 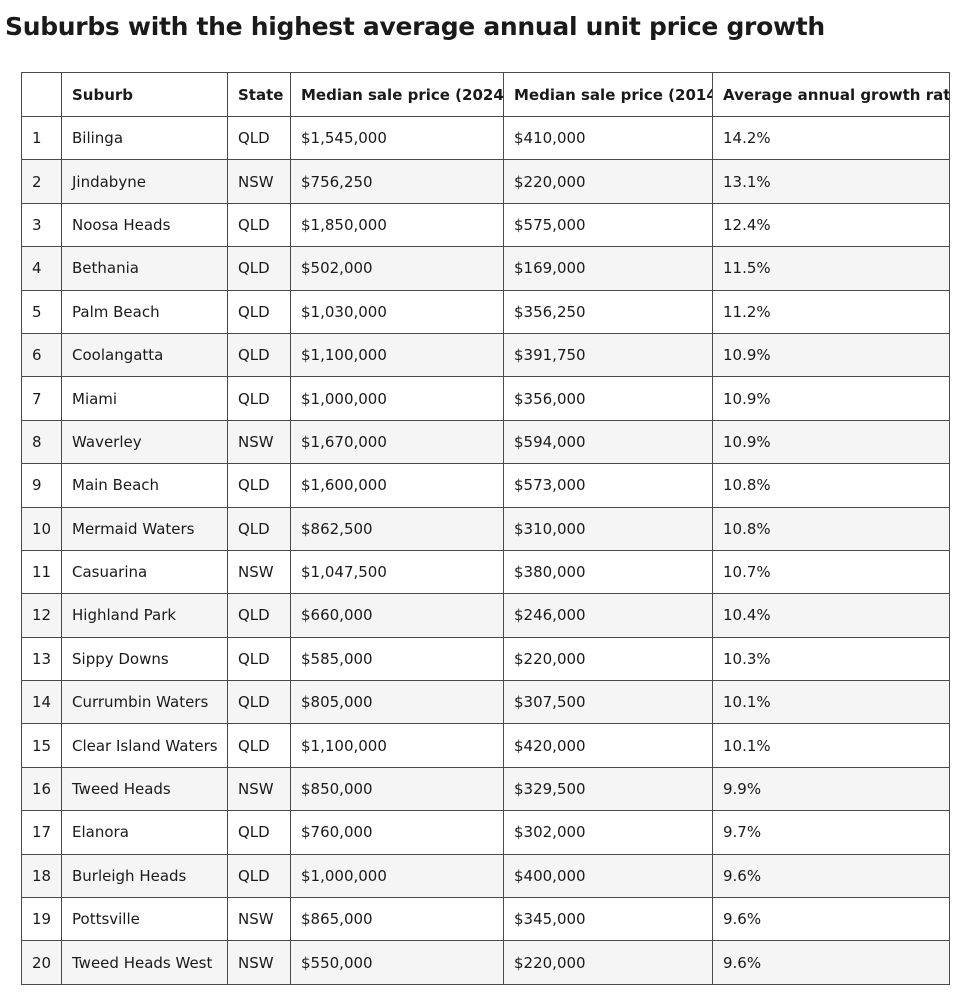 I want to click on cell-median-2024: $585,000, so click(x=397, y=659).